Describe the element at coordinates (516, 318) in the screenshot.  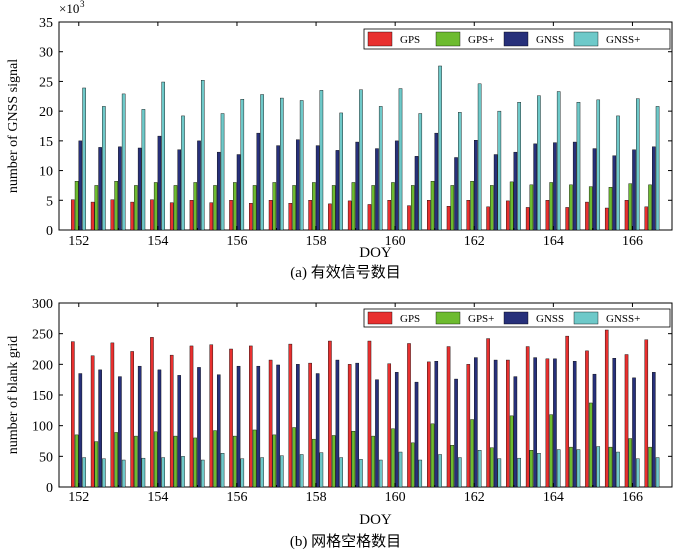
I see `legend-swatch-gnss` at that location.